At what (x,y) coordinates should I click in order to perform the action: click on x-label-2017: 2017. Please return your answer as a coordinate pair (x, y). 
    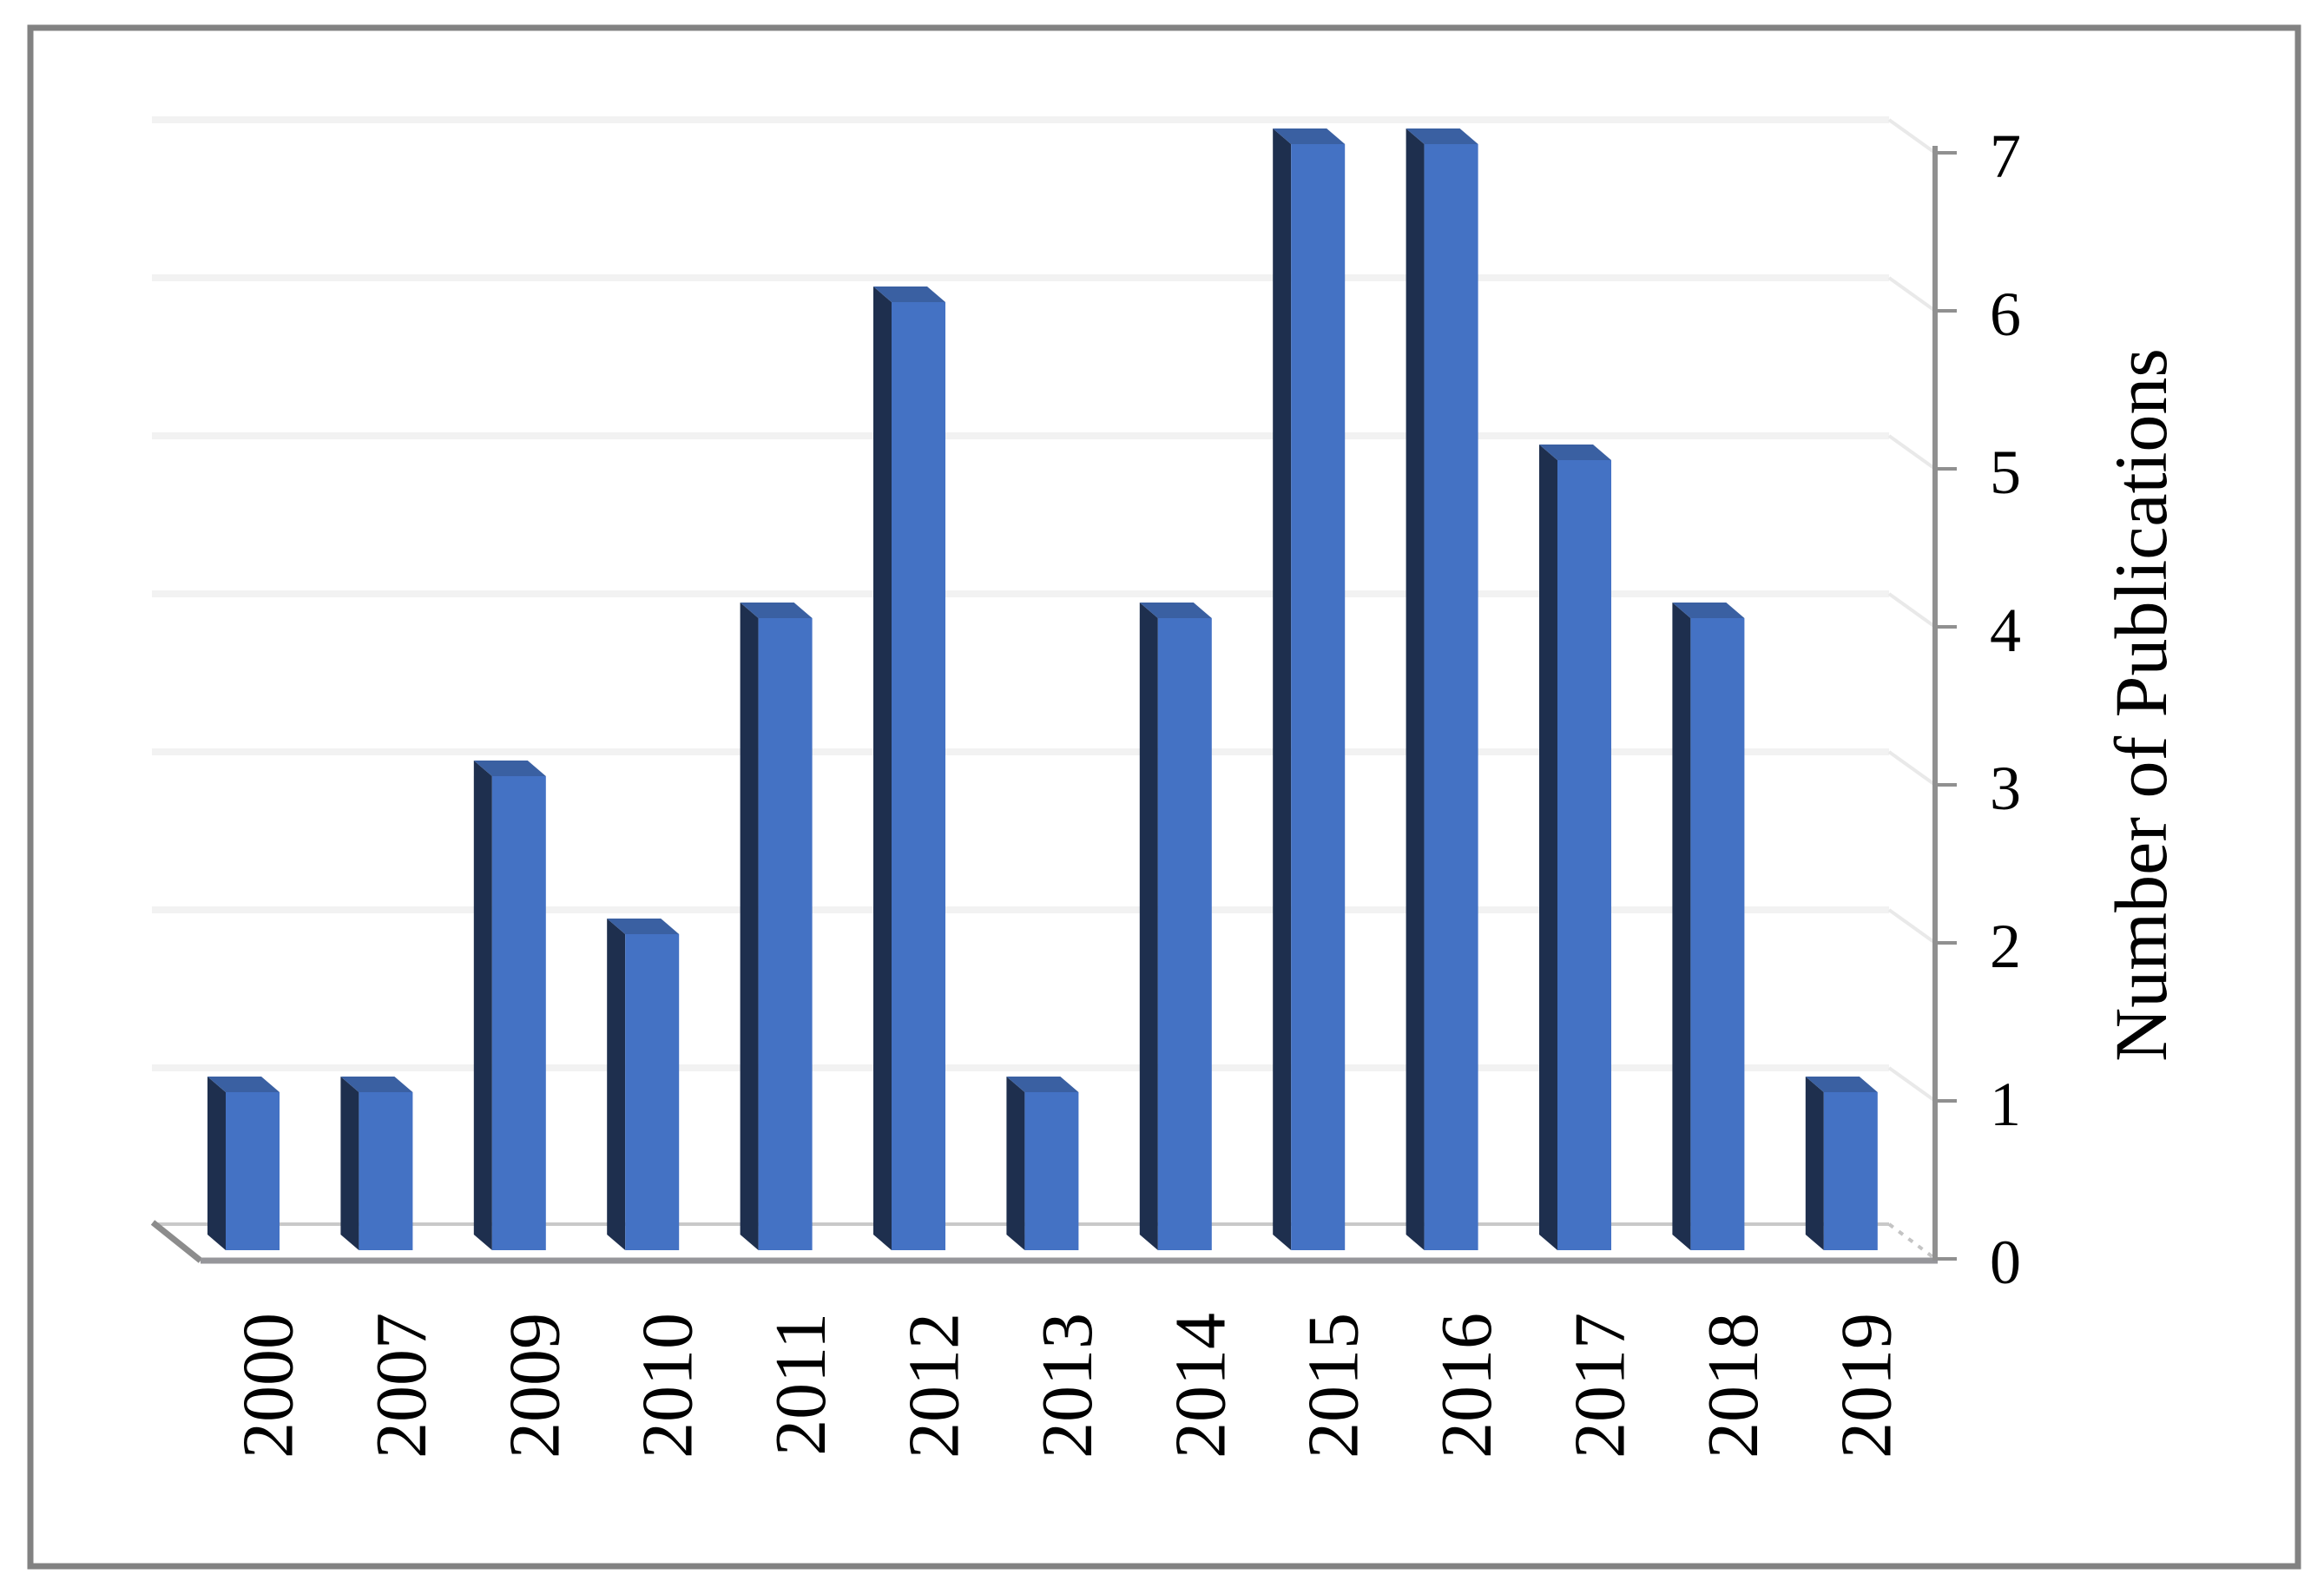
    Looking at the image, I should click on (1601, 1386).